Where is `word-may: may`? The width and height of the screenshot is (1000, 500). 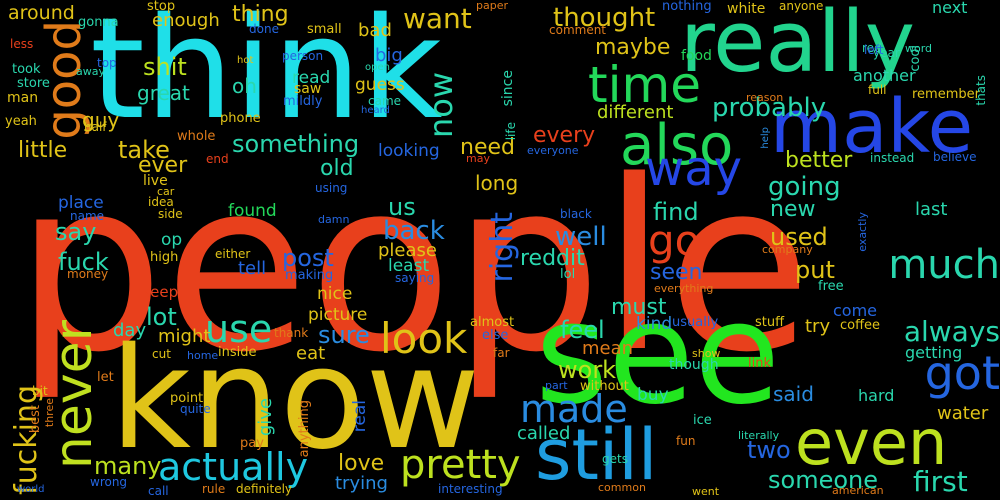
word-may: may is located at coordinates (478, 158).